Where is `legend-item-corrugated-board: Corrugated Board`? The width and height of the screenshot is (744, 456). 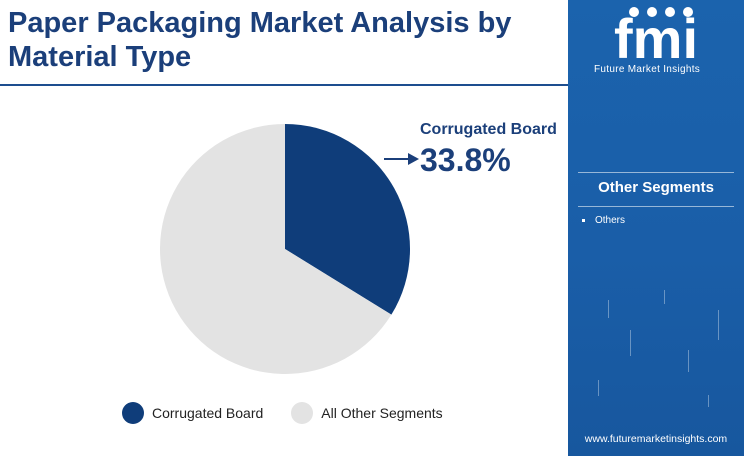
legend-item-corrugated-board: Corrugated Board is located at coordinates (192, 413).